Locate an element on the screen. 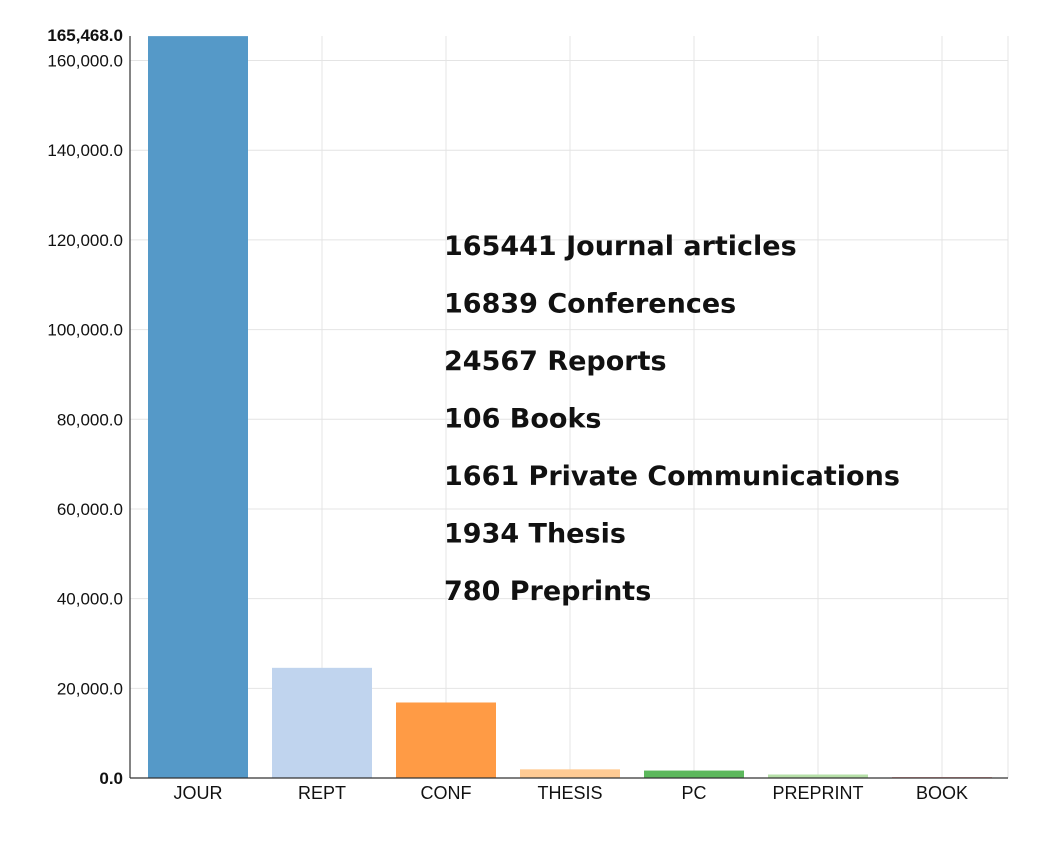 The width and height of the screenshot is (1047, 841). x-tick-label: REPT is located at coordinates (322, 793).